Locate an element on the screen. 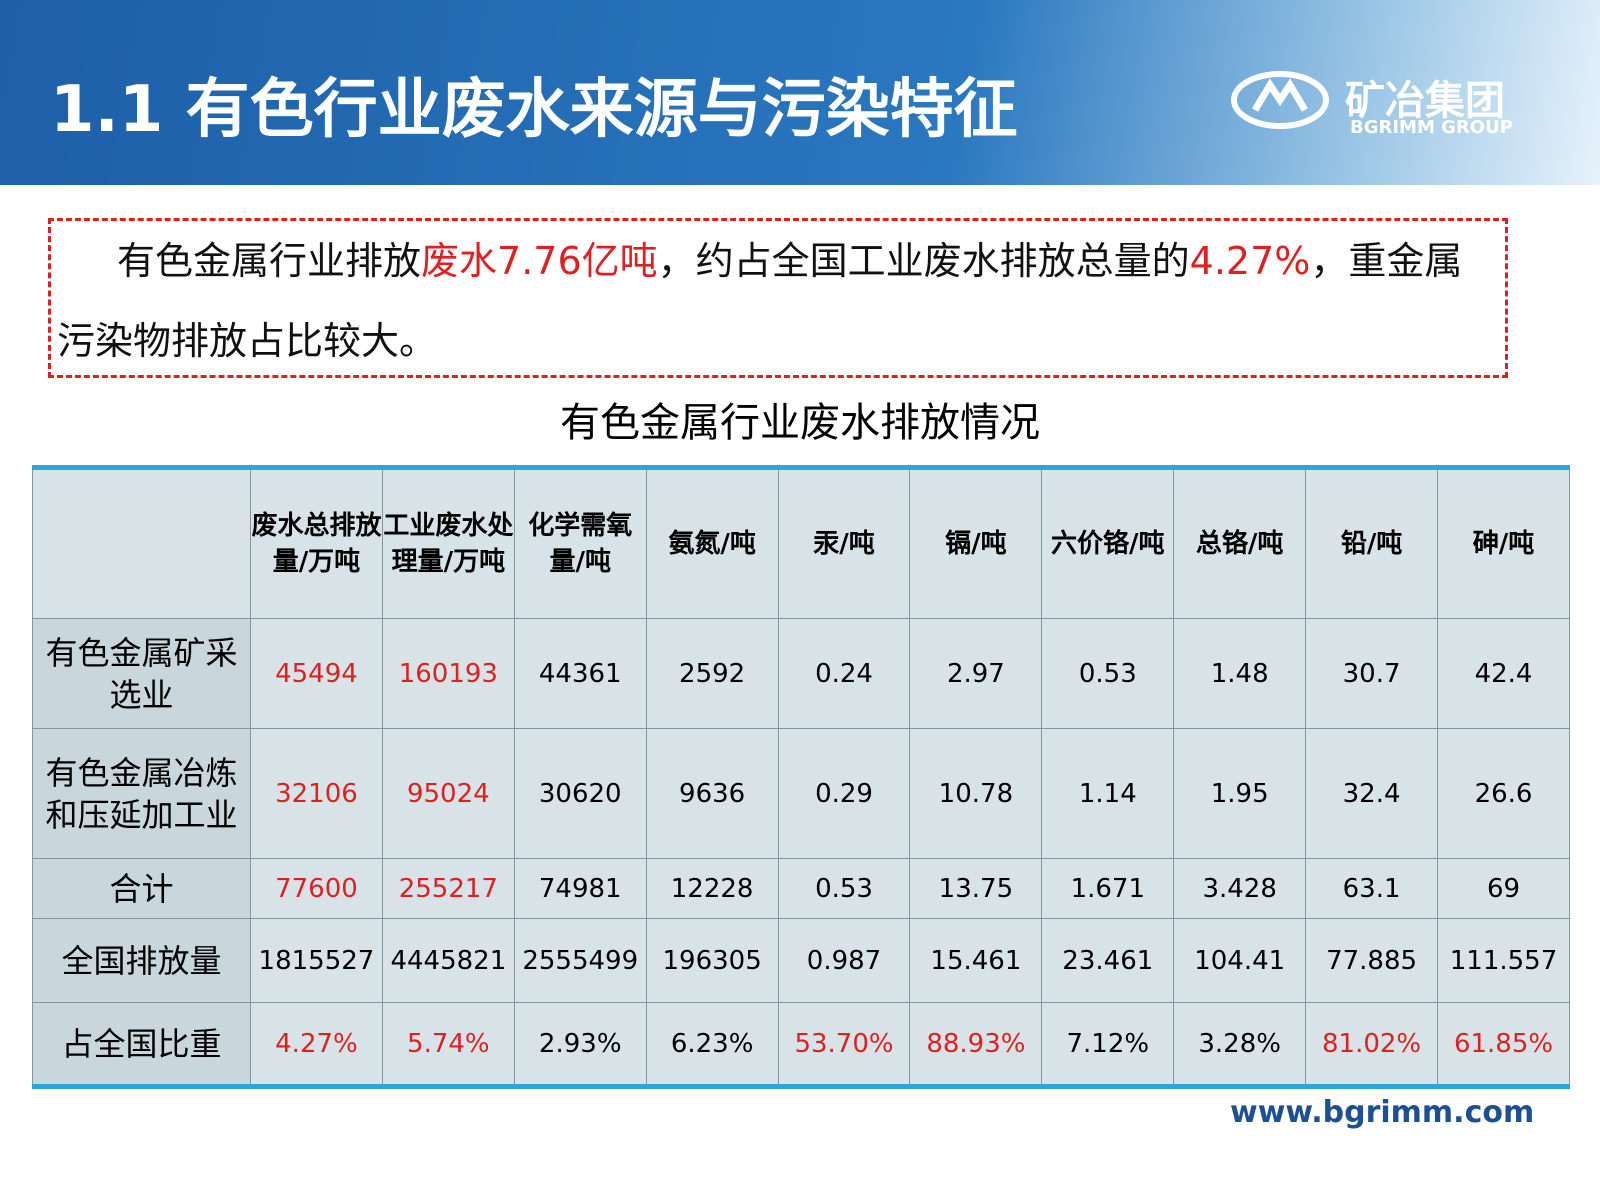 The width and height of the screenshot is (1600, 1200). cell: 1.14 is located at coordinates (1108, 793).